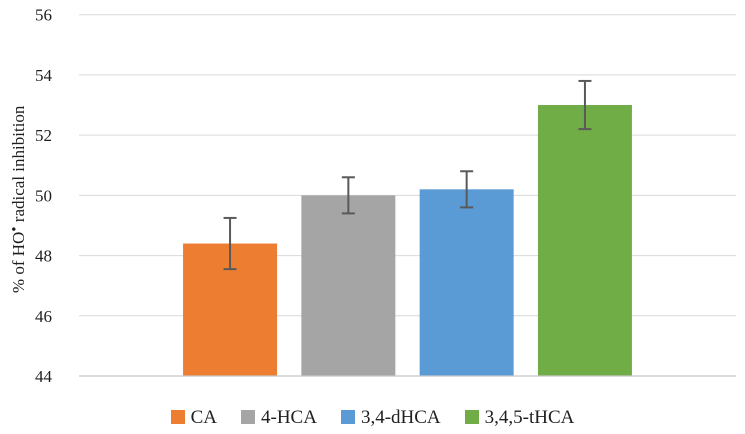 Image resolution: width=745 pixels, height=434 pixels. I want to click on y-tick-label: 54, so click(44, 75).